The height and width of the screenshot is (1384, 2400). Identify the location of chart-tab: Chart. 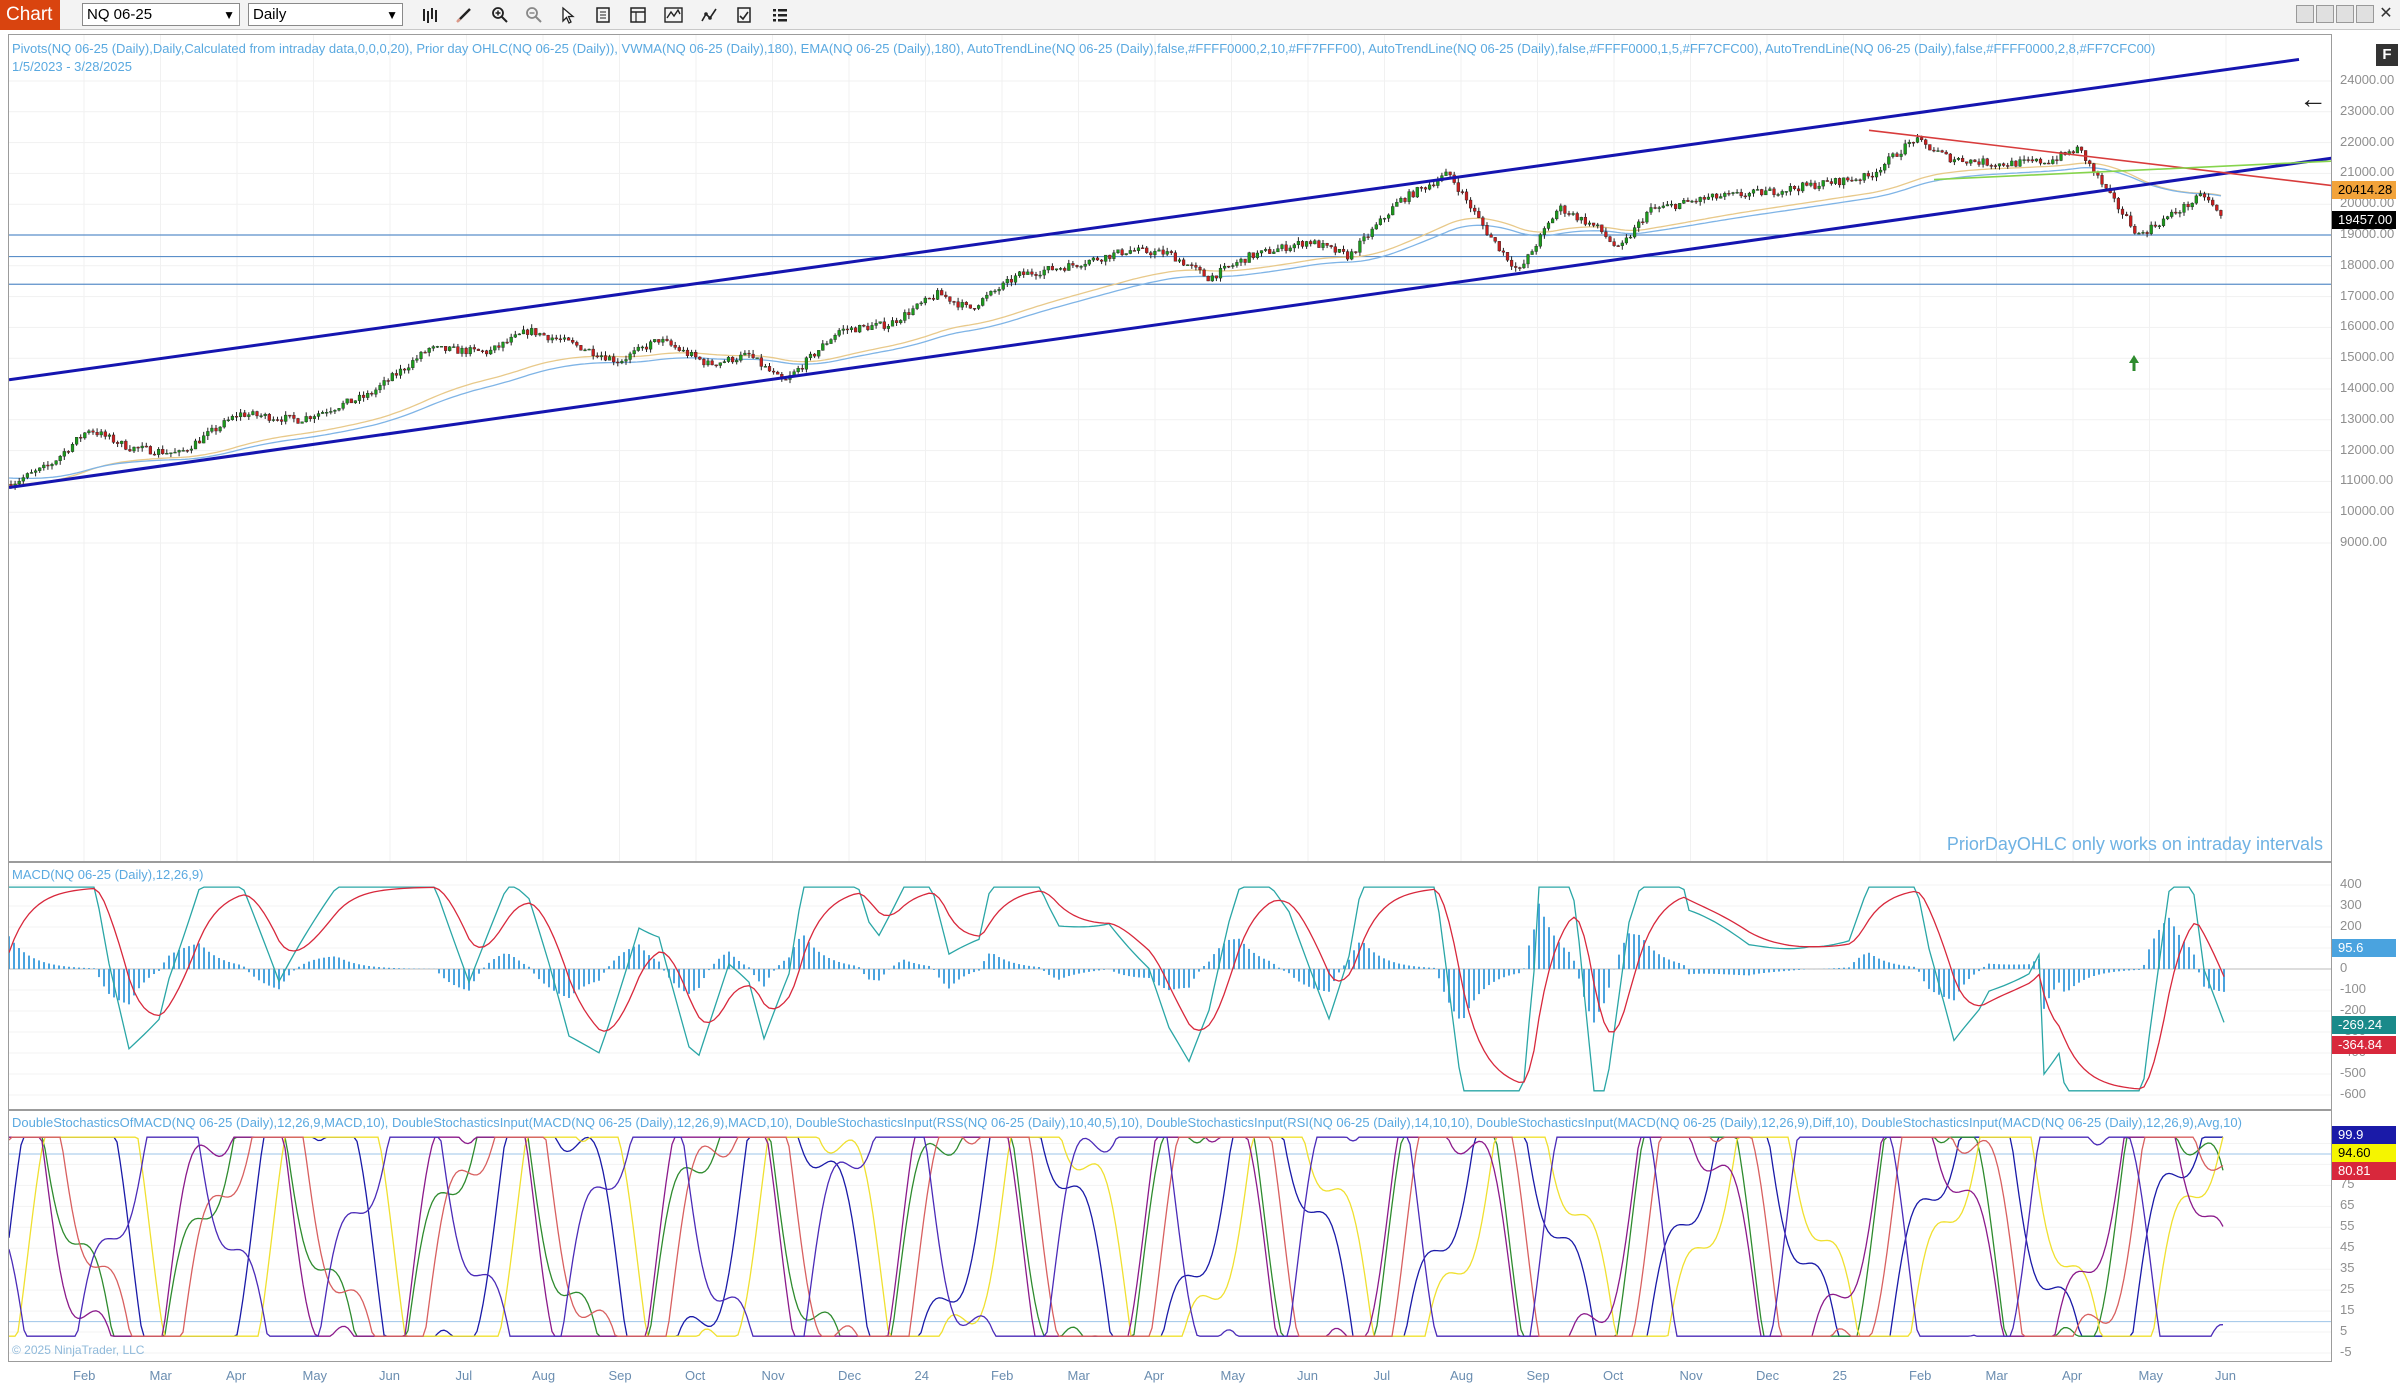
(30, 15).